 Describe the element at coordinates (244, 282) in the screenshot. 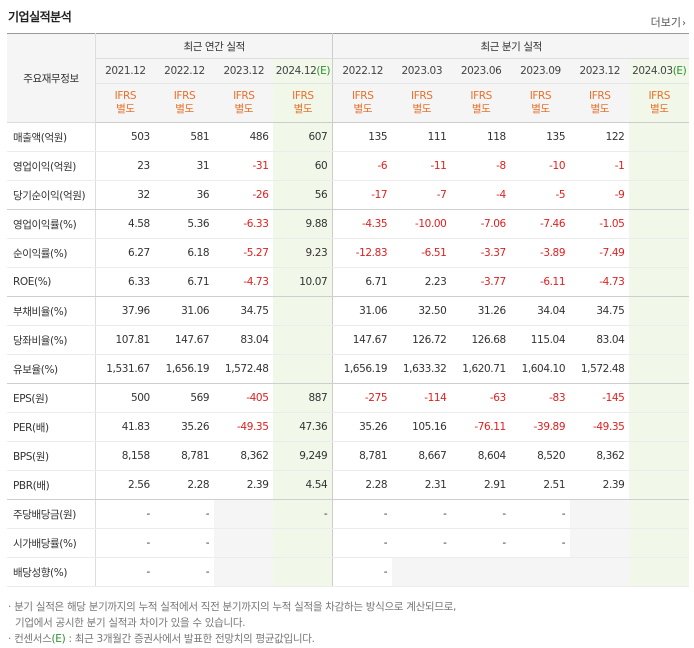

I see `table-cell: -4.73` at that location.